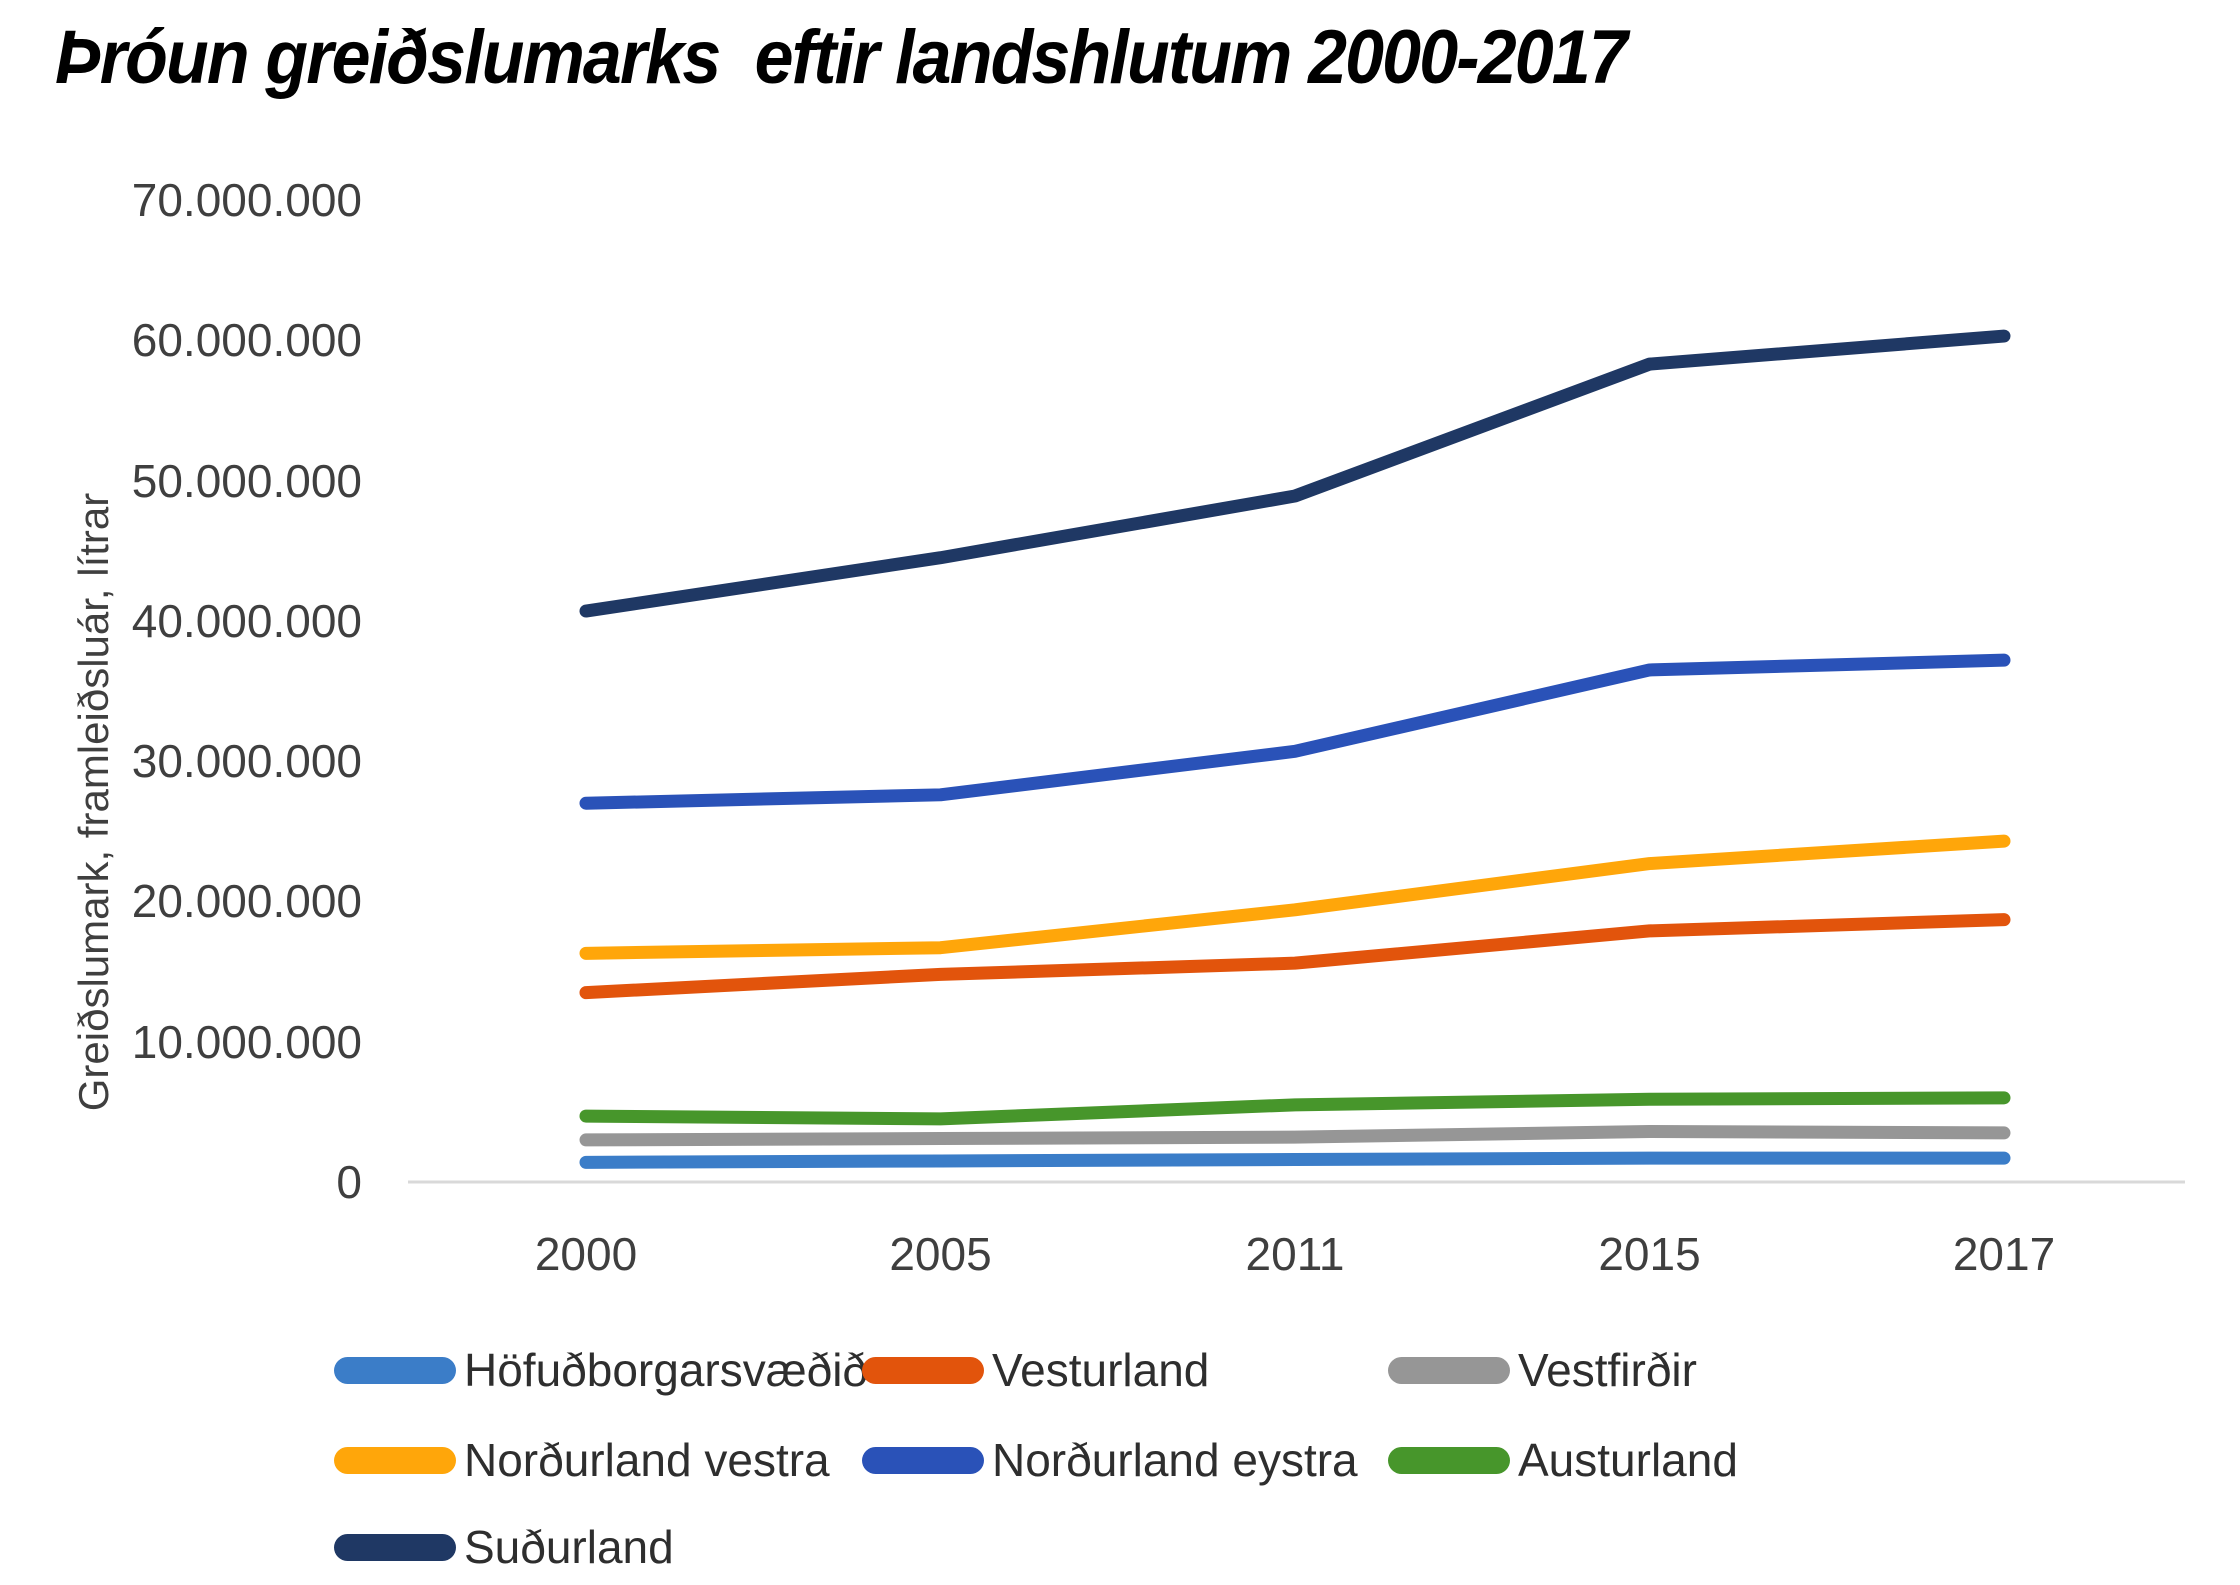  Describe the element at coordinates (1295, 1254) in the screenshot. I see `x-tick-label: 2011` at that location.